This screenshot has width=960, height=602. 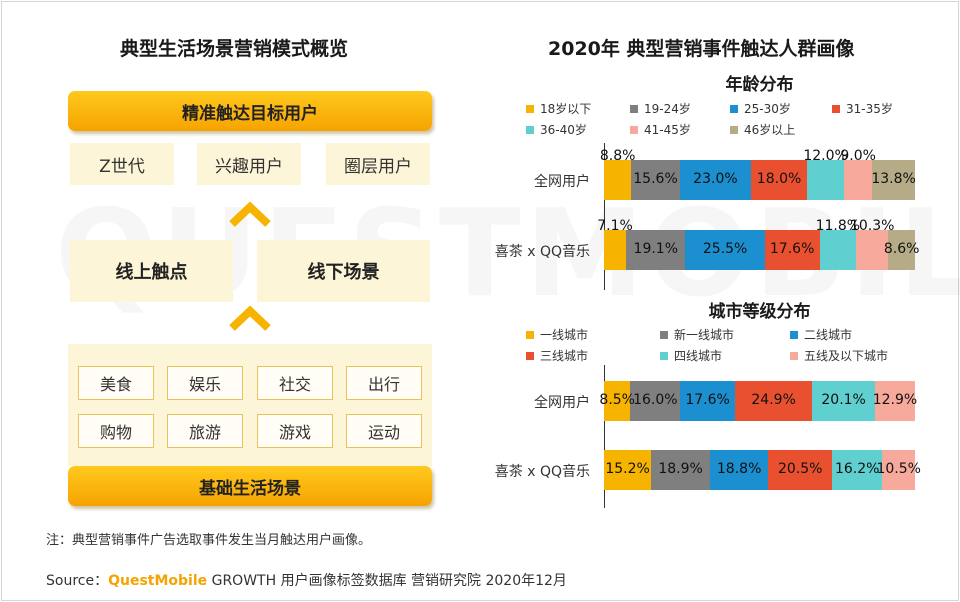 I want to click on scene-tourism: 旅游, so click(x=205, y=431).